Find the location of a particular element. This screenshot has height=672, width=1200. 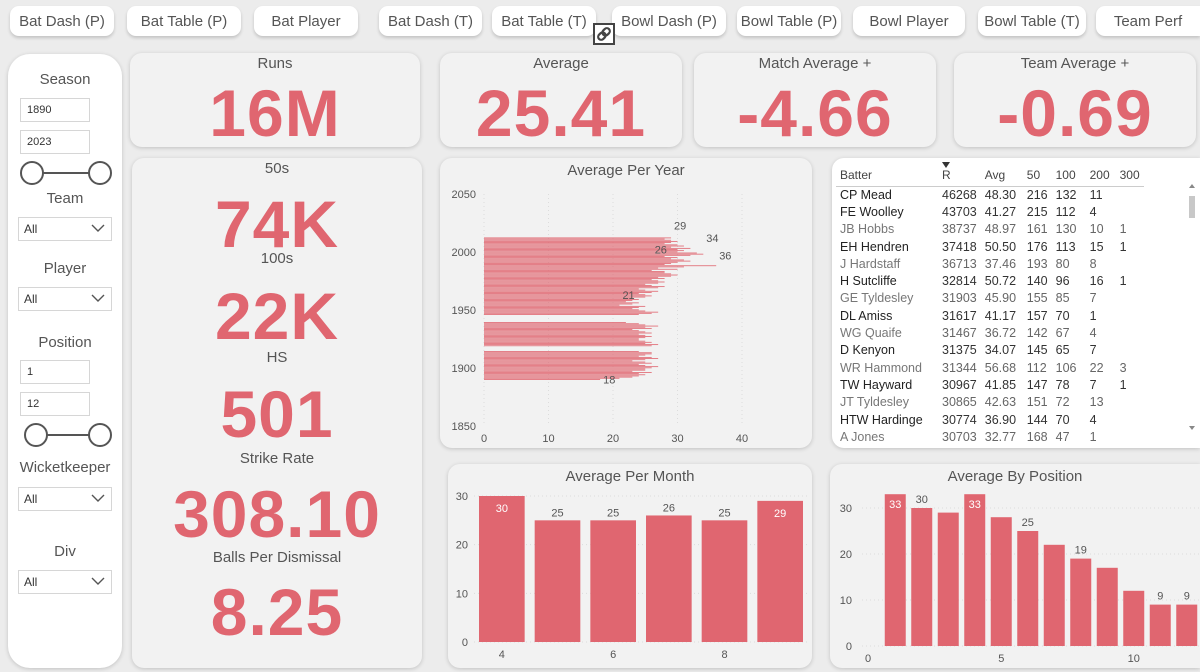

cell-r: 31375 is located at coordinates (959, 350).